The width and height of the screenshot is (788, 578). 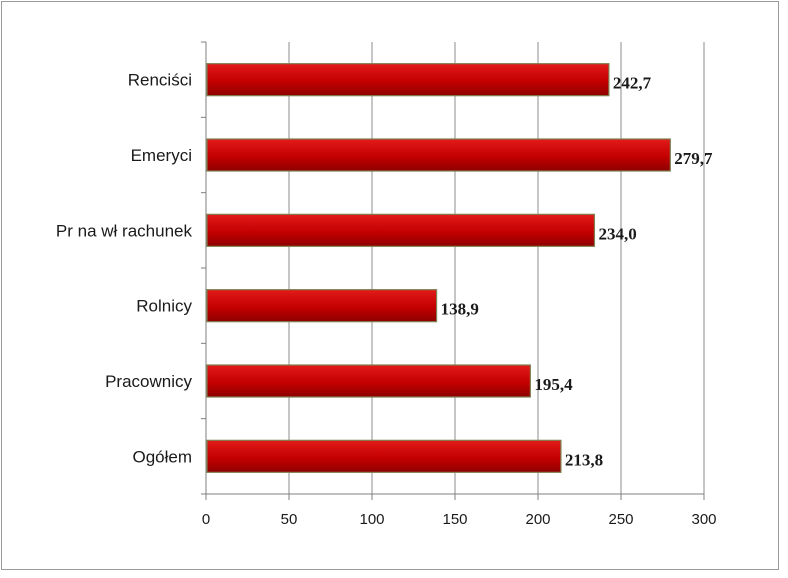 I want to click on x-tick-label: 300, so click(x=703, y=519).